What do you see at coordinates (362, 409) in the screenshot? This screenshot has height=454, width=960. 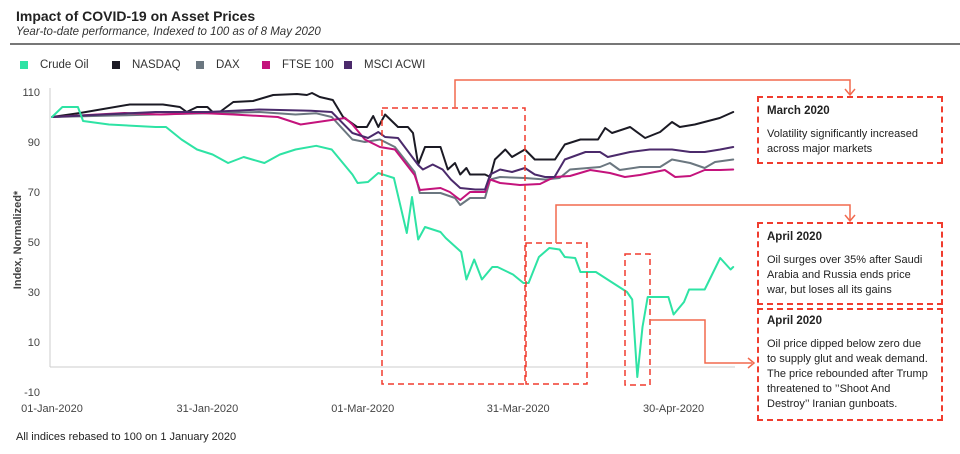 I see `x-tick-label: 01-Mar-2020` at bounding box center [362, 409].